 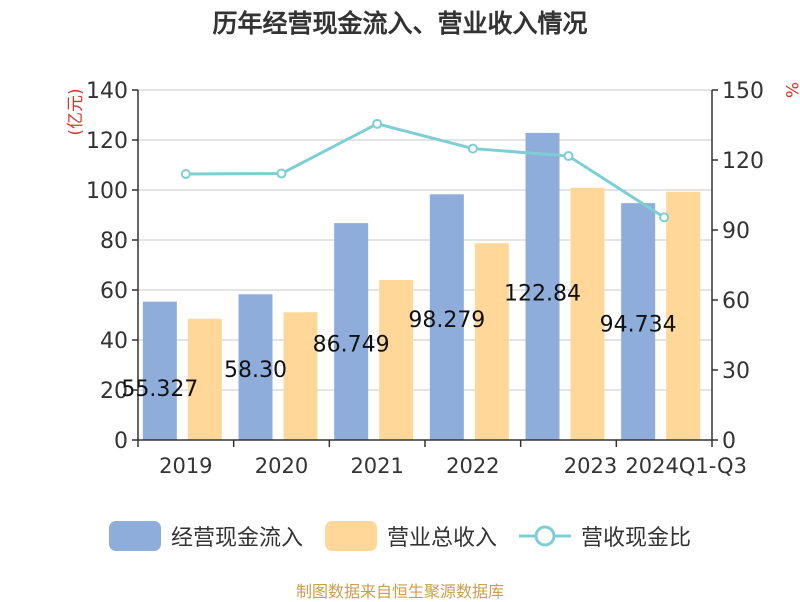 What do you see at coordinates (400, 23) in the screenshot?
I see `chart-title: 历年经营现金流入、营业收入情况` at bounding box center [400, 23].